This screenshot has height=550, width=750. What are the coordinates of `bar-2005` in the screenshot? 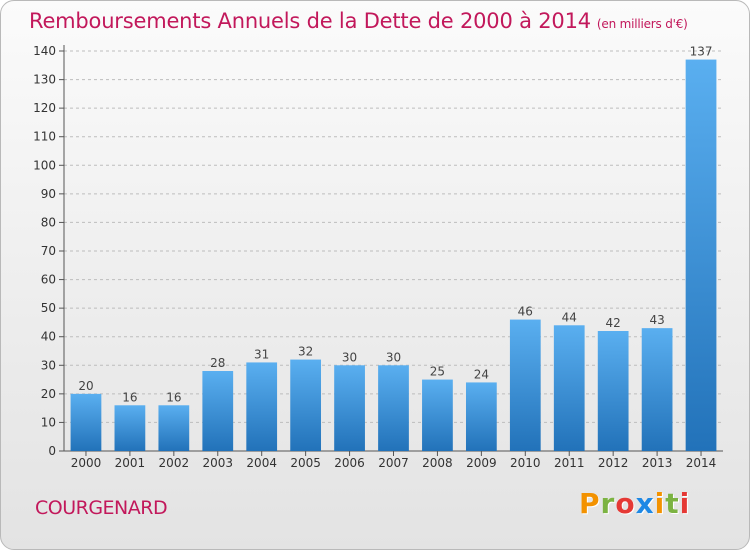 It's located at (306, 405).